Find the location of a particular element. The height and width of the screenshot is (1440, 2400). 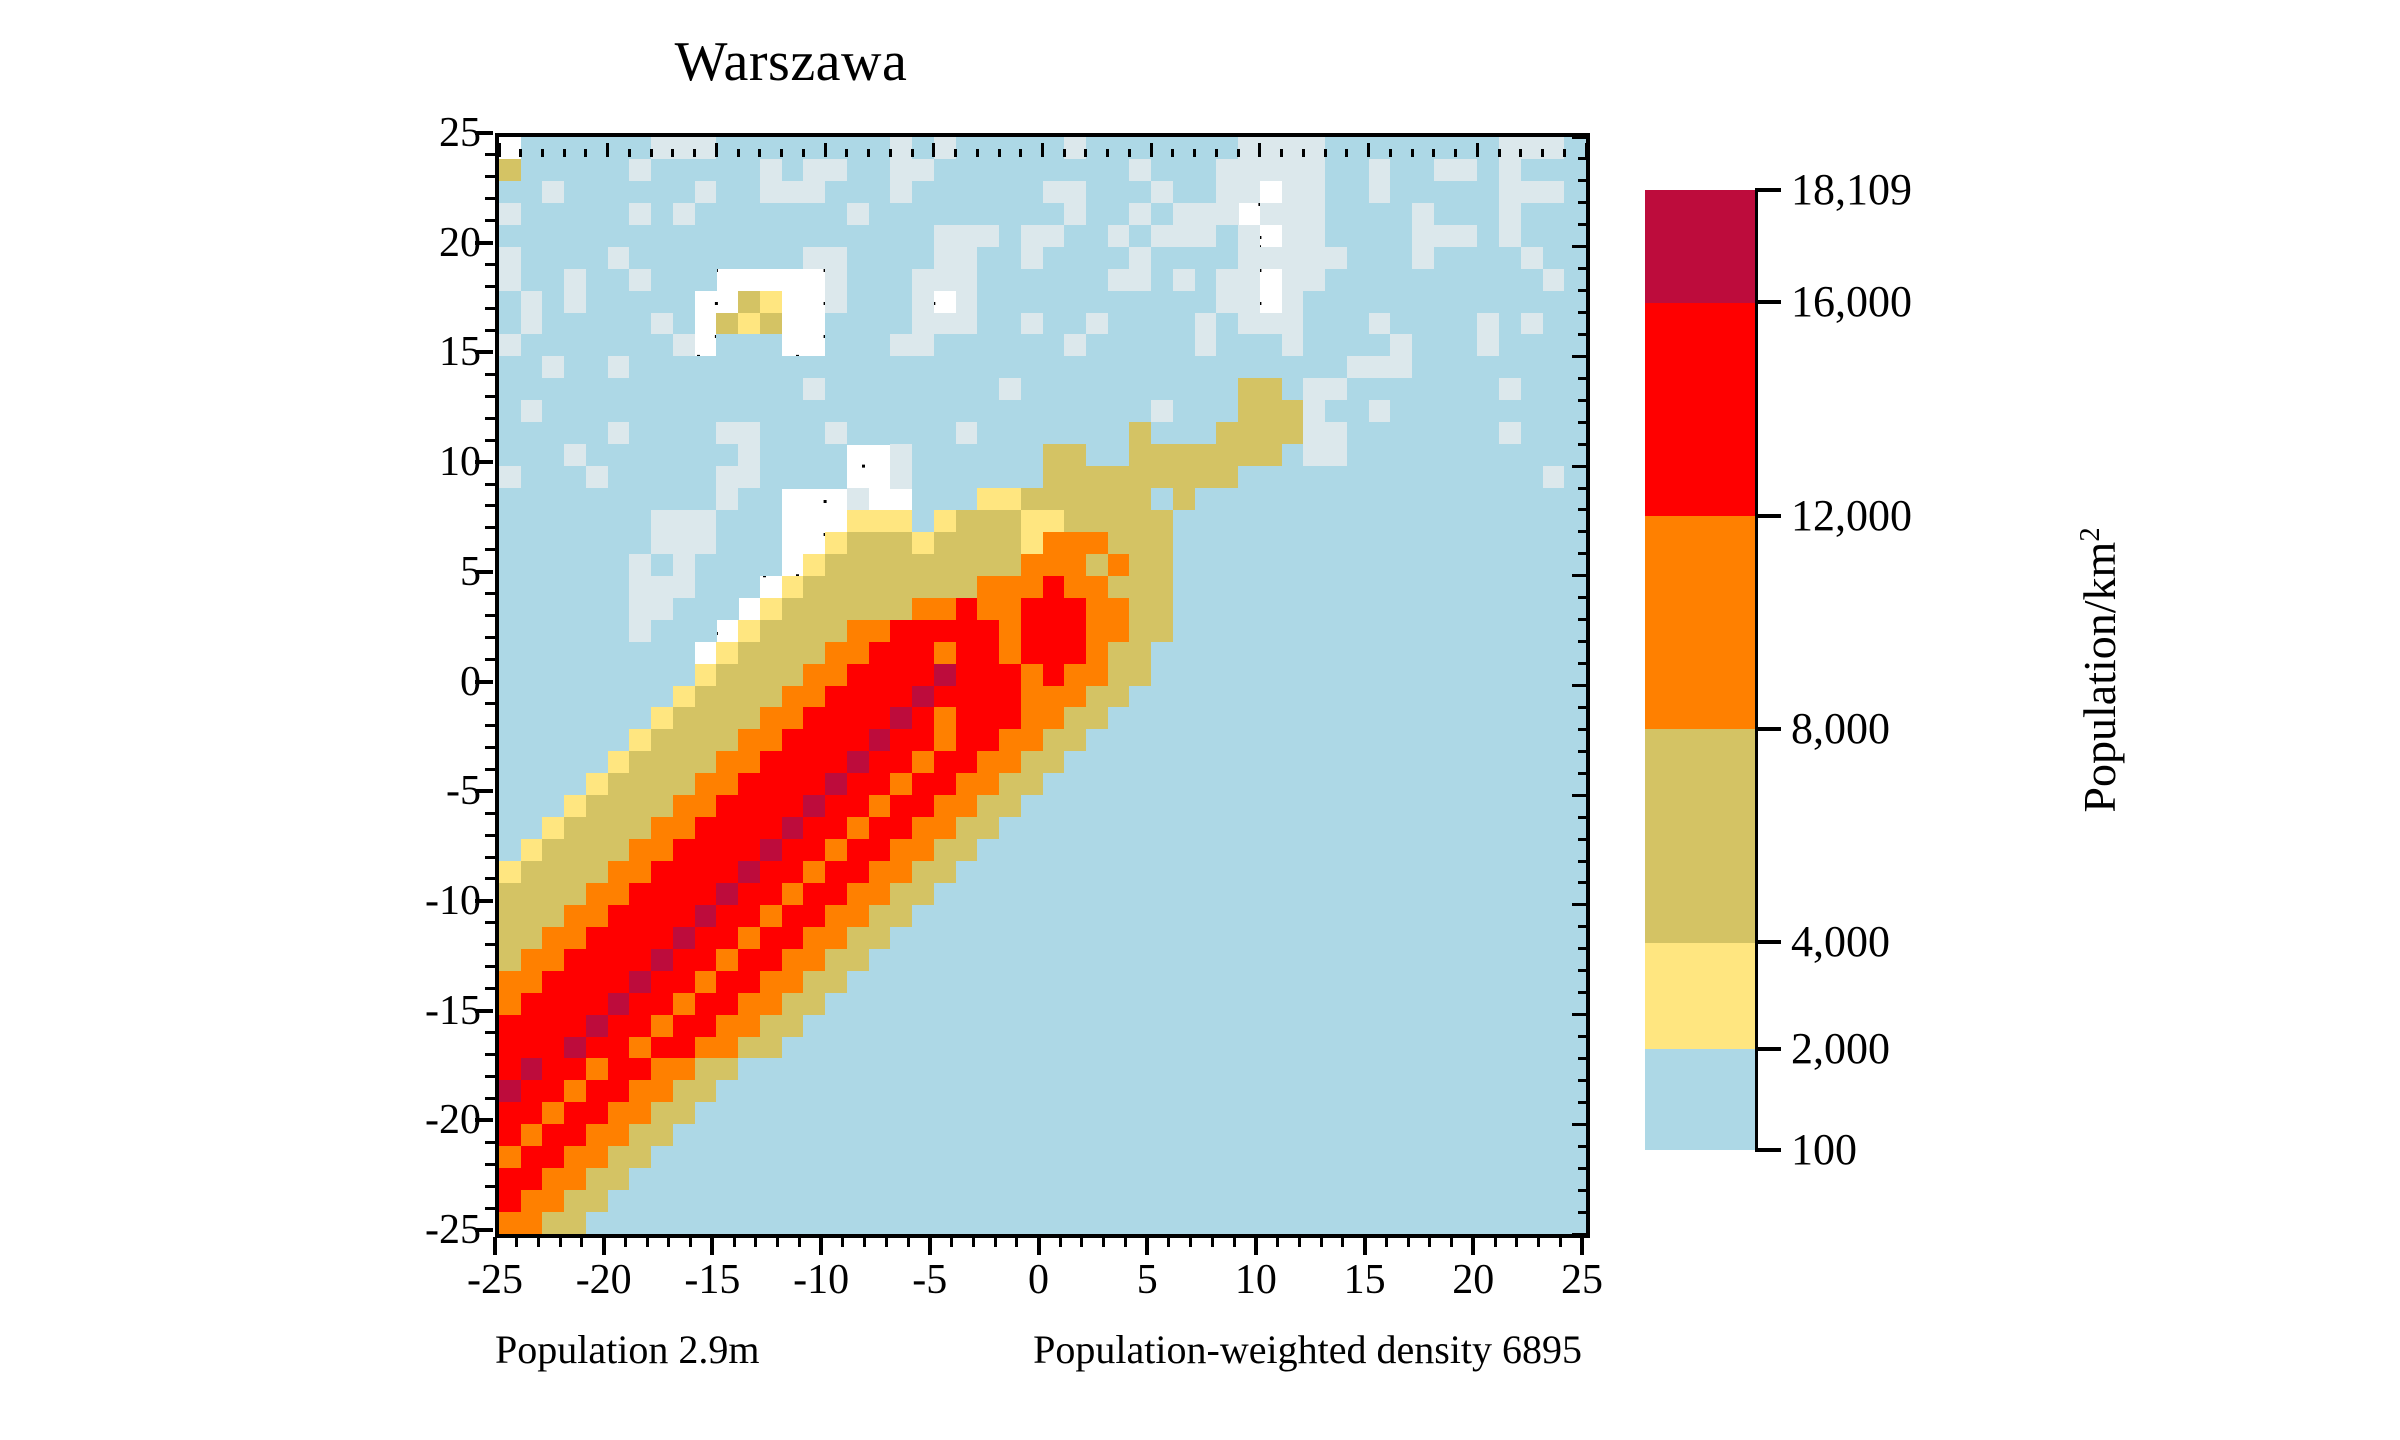

colorbar-tick is located at coordinates (1768, 1150).